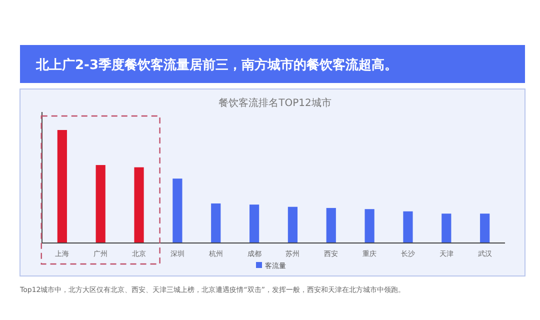  What do you see at coordinates (216, 65) in the screenshot?
I see `chart-title: 北上广2-3季度餐饮客流量居前三，南方城市的餐饮客流超高。` at bounding box center [216, 65].